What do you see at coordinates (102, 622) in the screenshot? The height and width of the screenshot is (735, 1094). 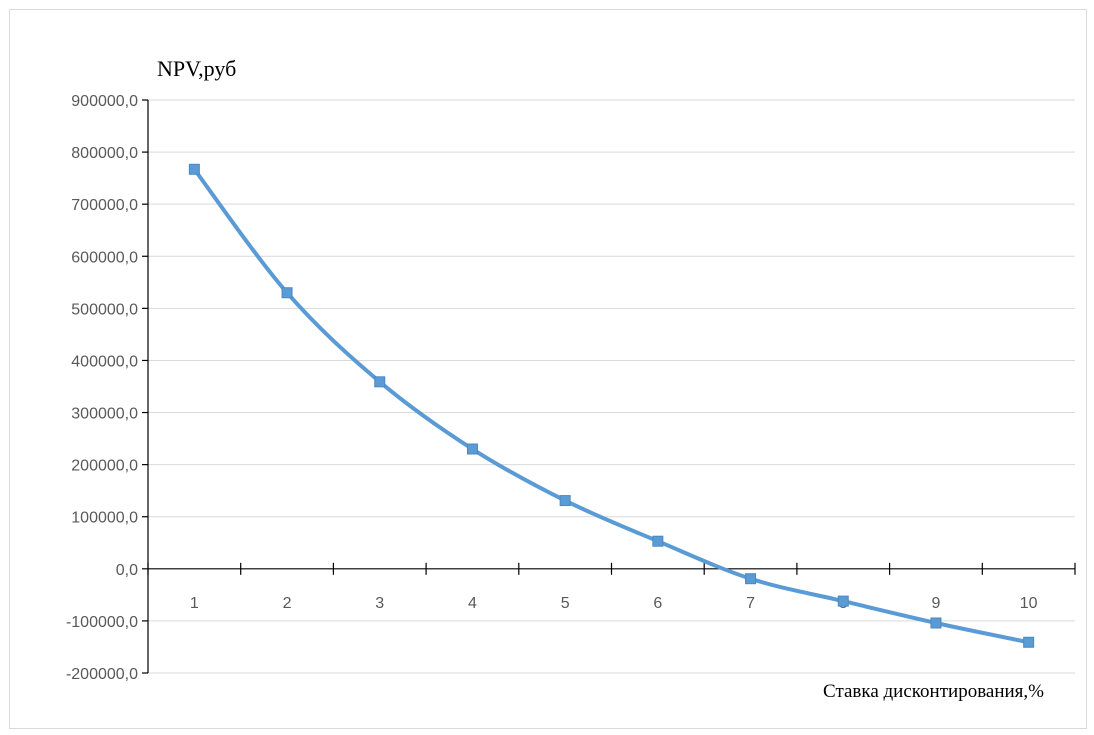 I see `y-tick-label: -100000,0` at bounding box center [102, 622].